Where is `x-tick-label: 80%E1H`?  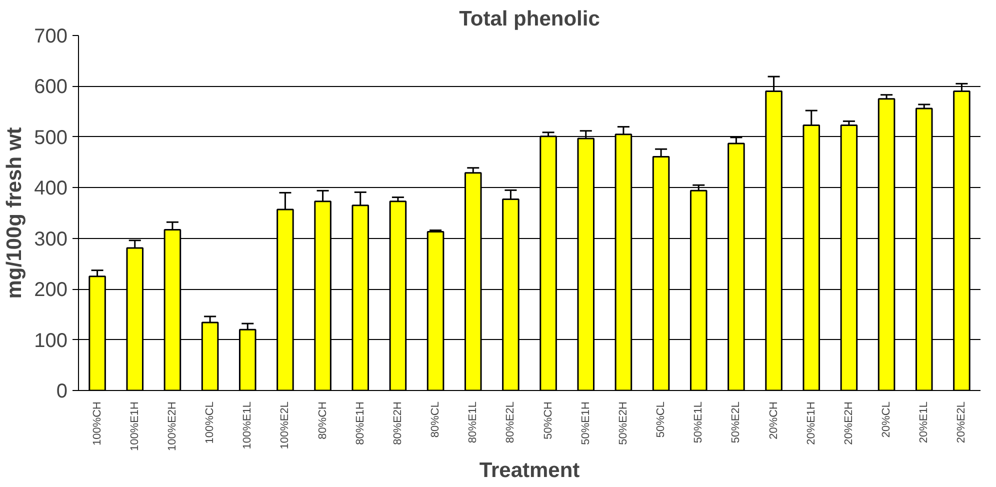
x-tick-label: 80%E1H is located at coordinates (360, 423).